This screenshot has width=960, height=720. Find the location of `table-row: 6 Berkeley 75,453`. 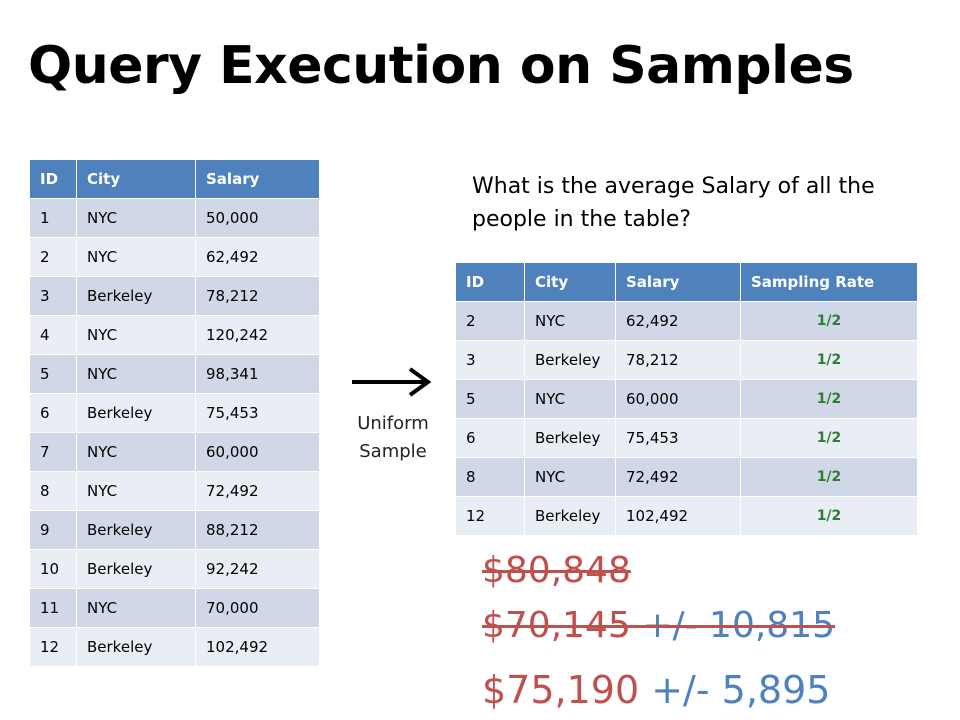

table-row: 6 Berkeley 75,453 is located at coordinates (175, 413).